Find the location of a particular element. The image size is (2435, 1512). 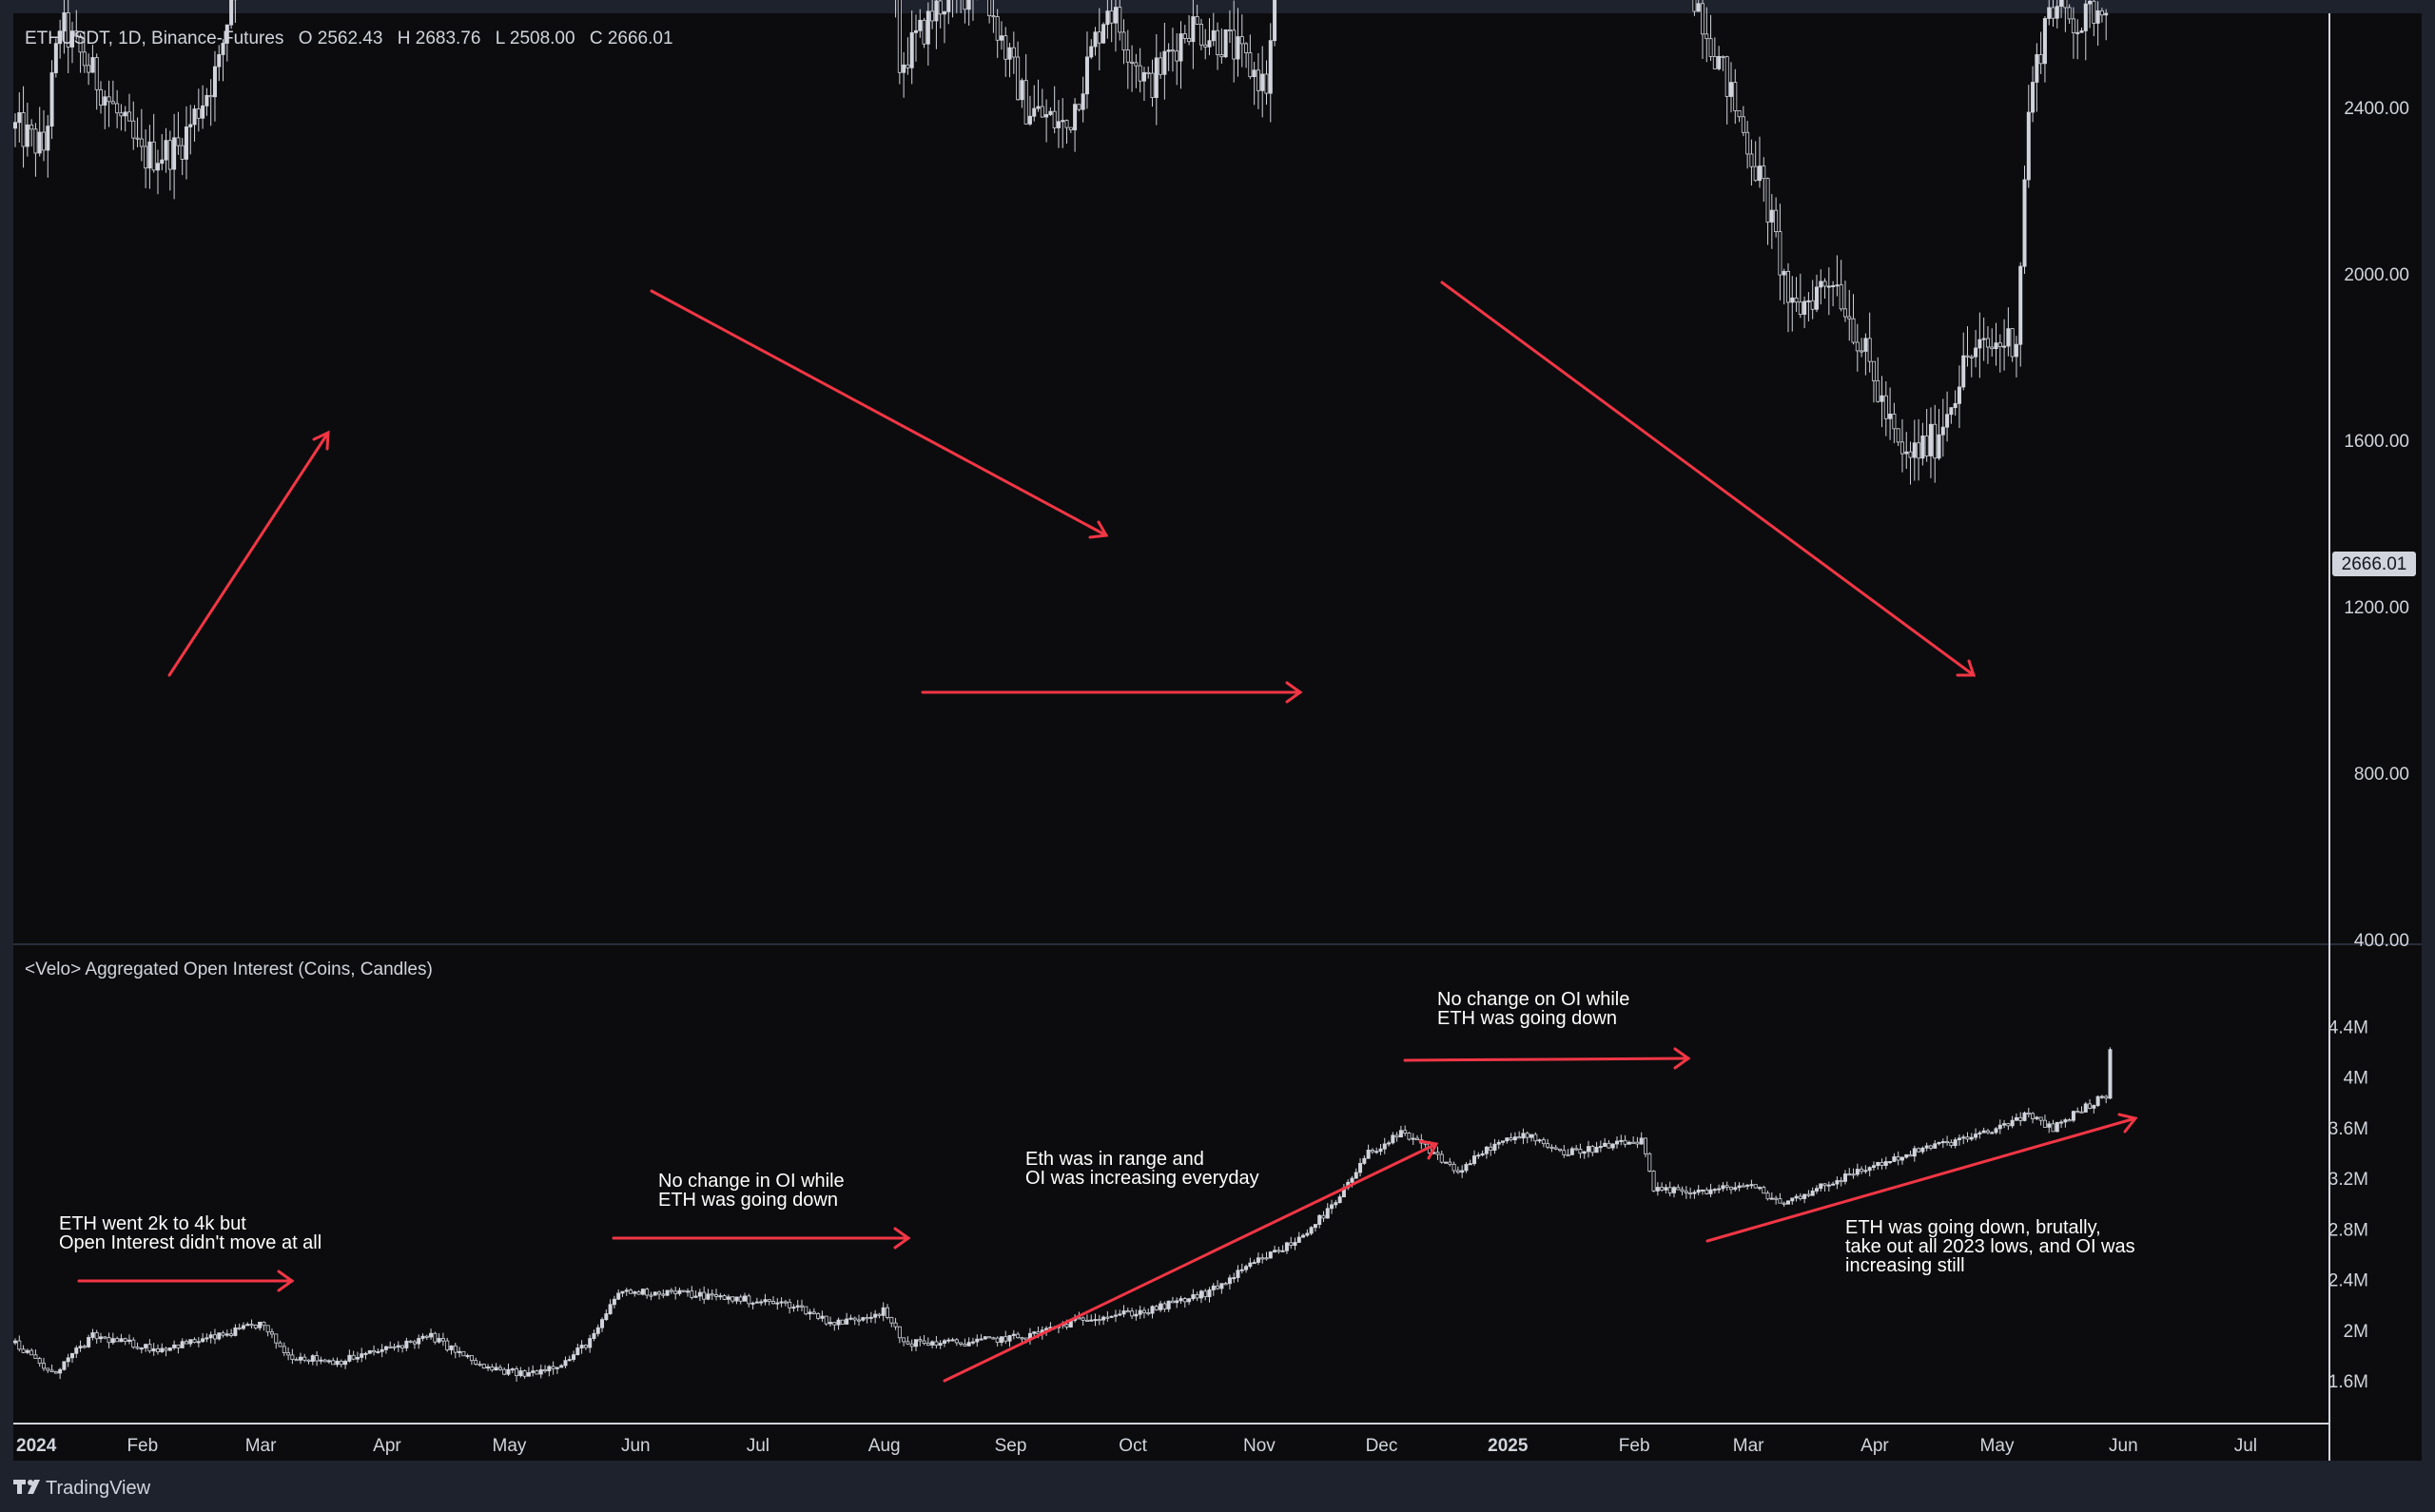

note-no-change-oi-2: No change on OI while ETH was going down is located at coordinates (1536, 1009).